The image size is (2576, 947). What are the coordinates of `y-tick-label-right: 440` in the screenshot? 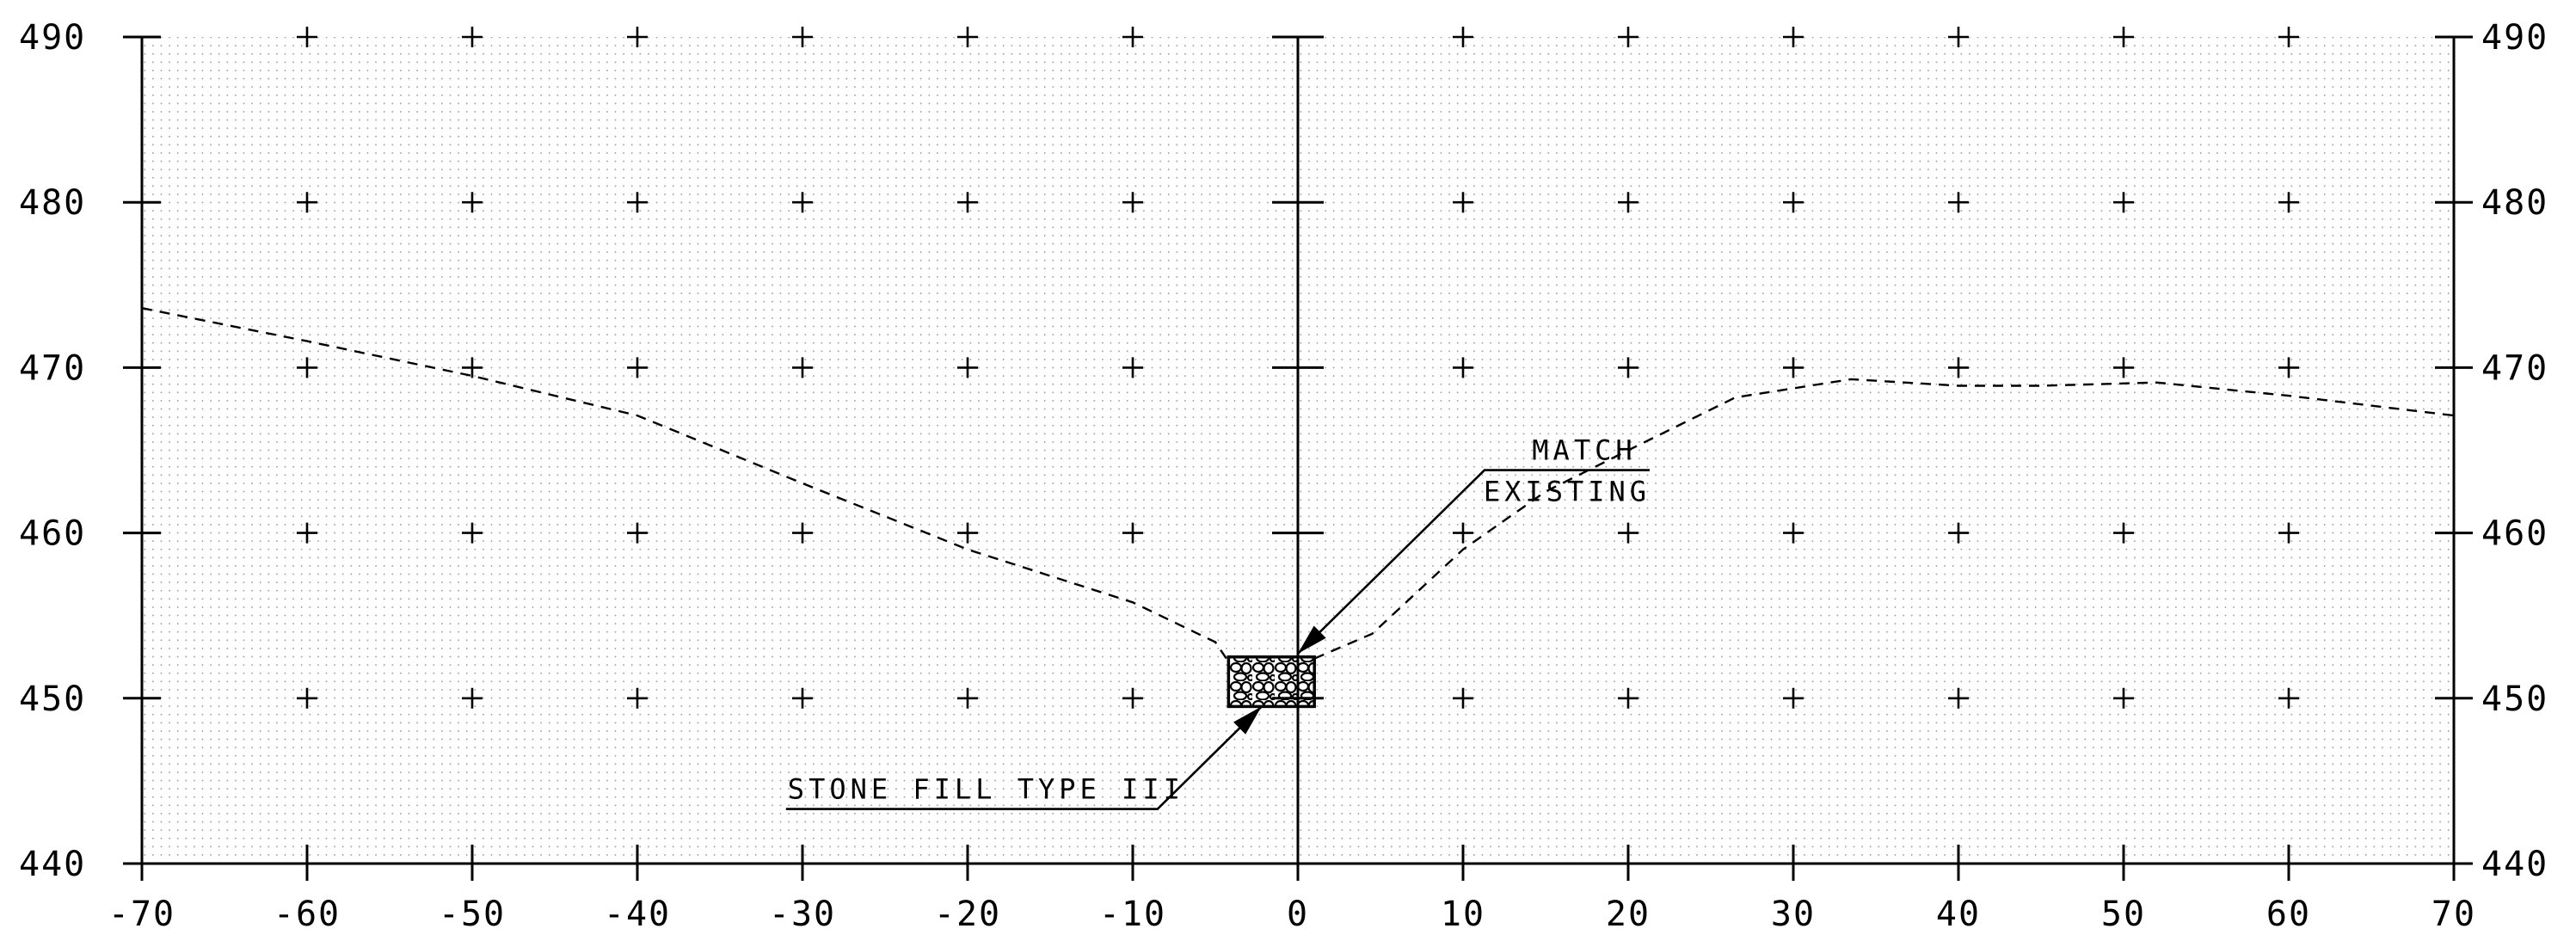 It's located at (2514, 865).